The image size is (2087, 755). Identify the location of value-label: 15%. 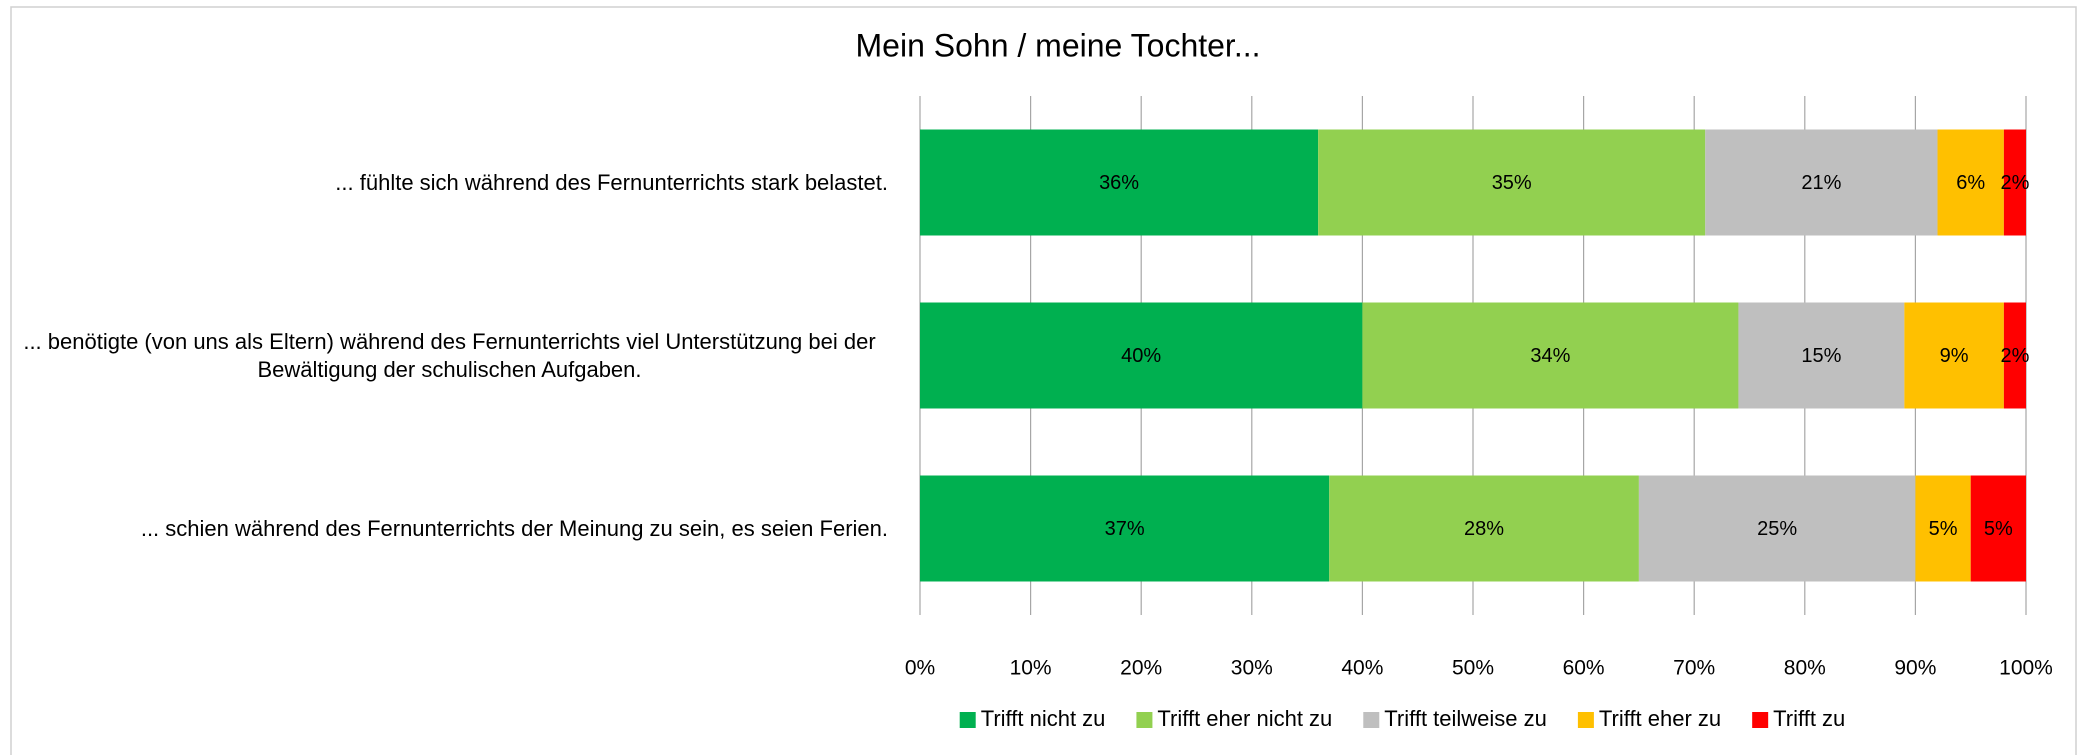
(1821, 356).